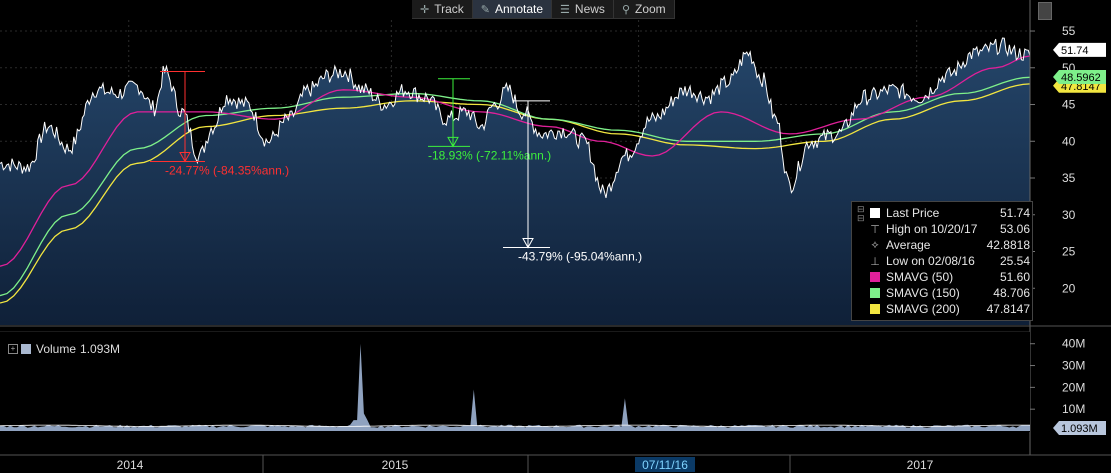  I want to click on svg-text: 48.5962, so click(1081, 78).